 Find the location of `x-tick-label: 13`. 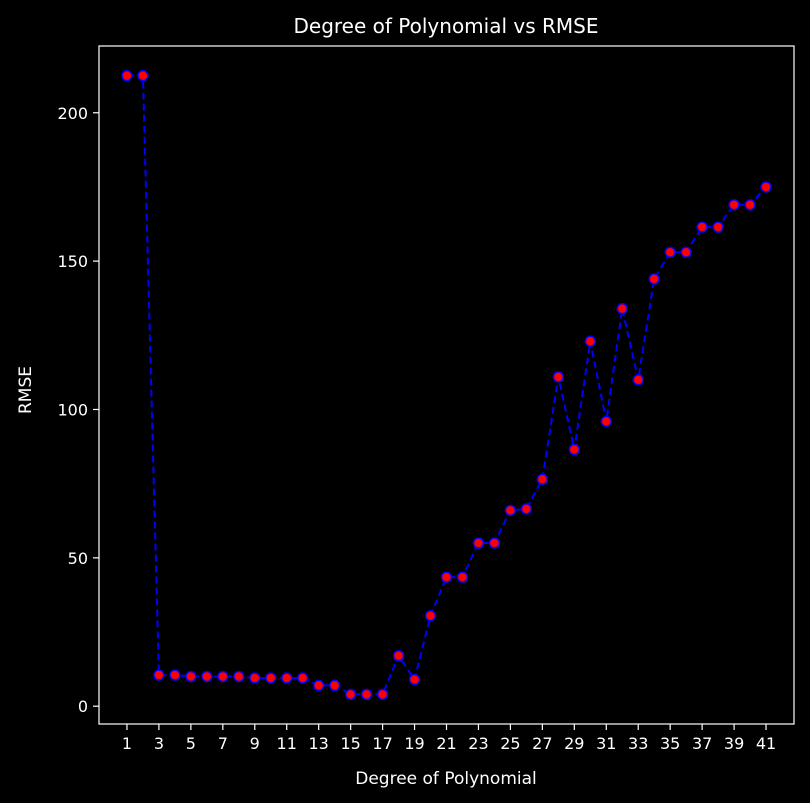

x-tick-label: 13 is located at coordinates (319, 743).